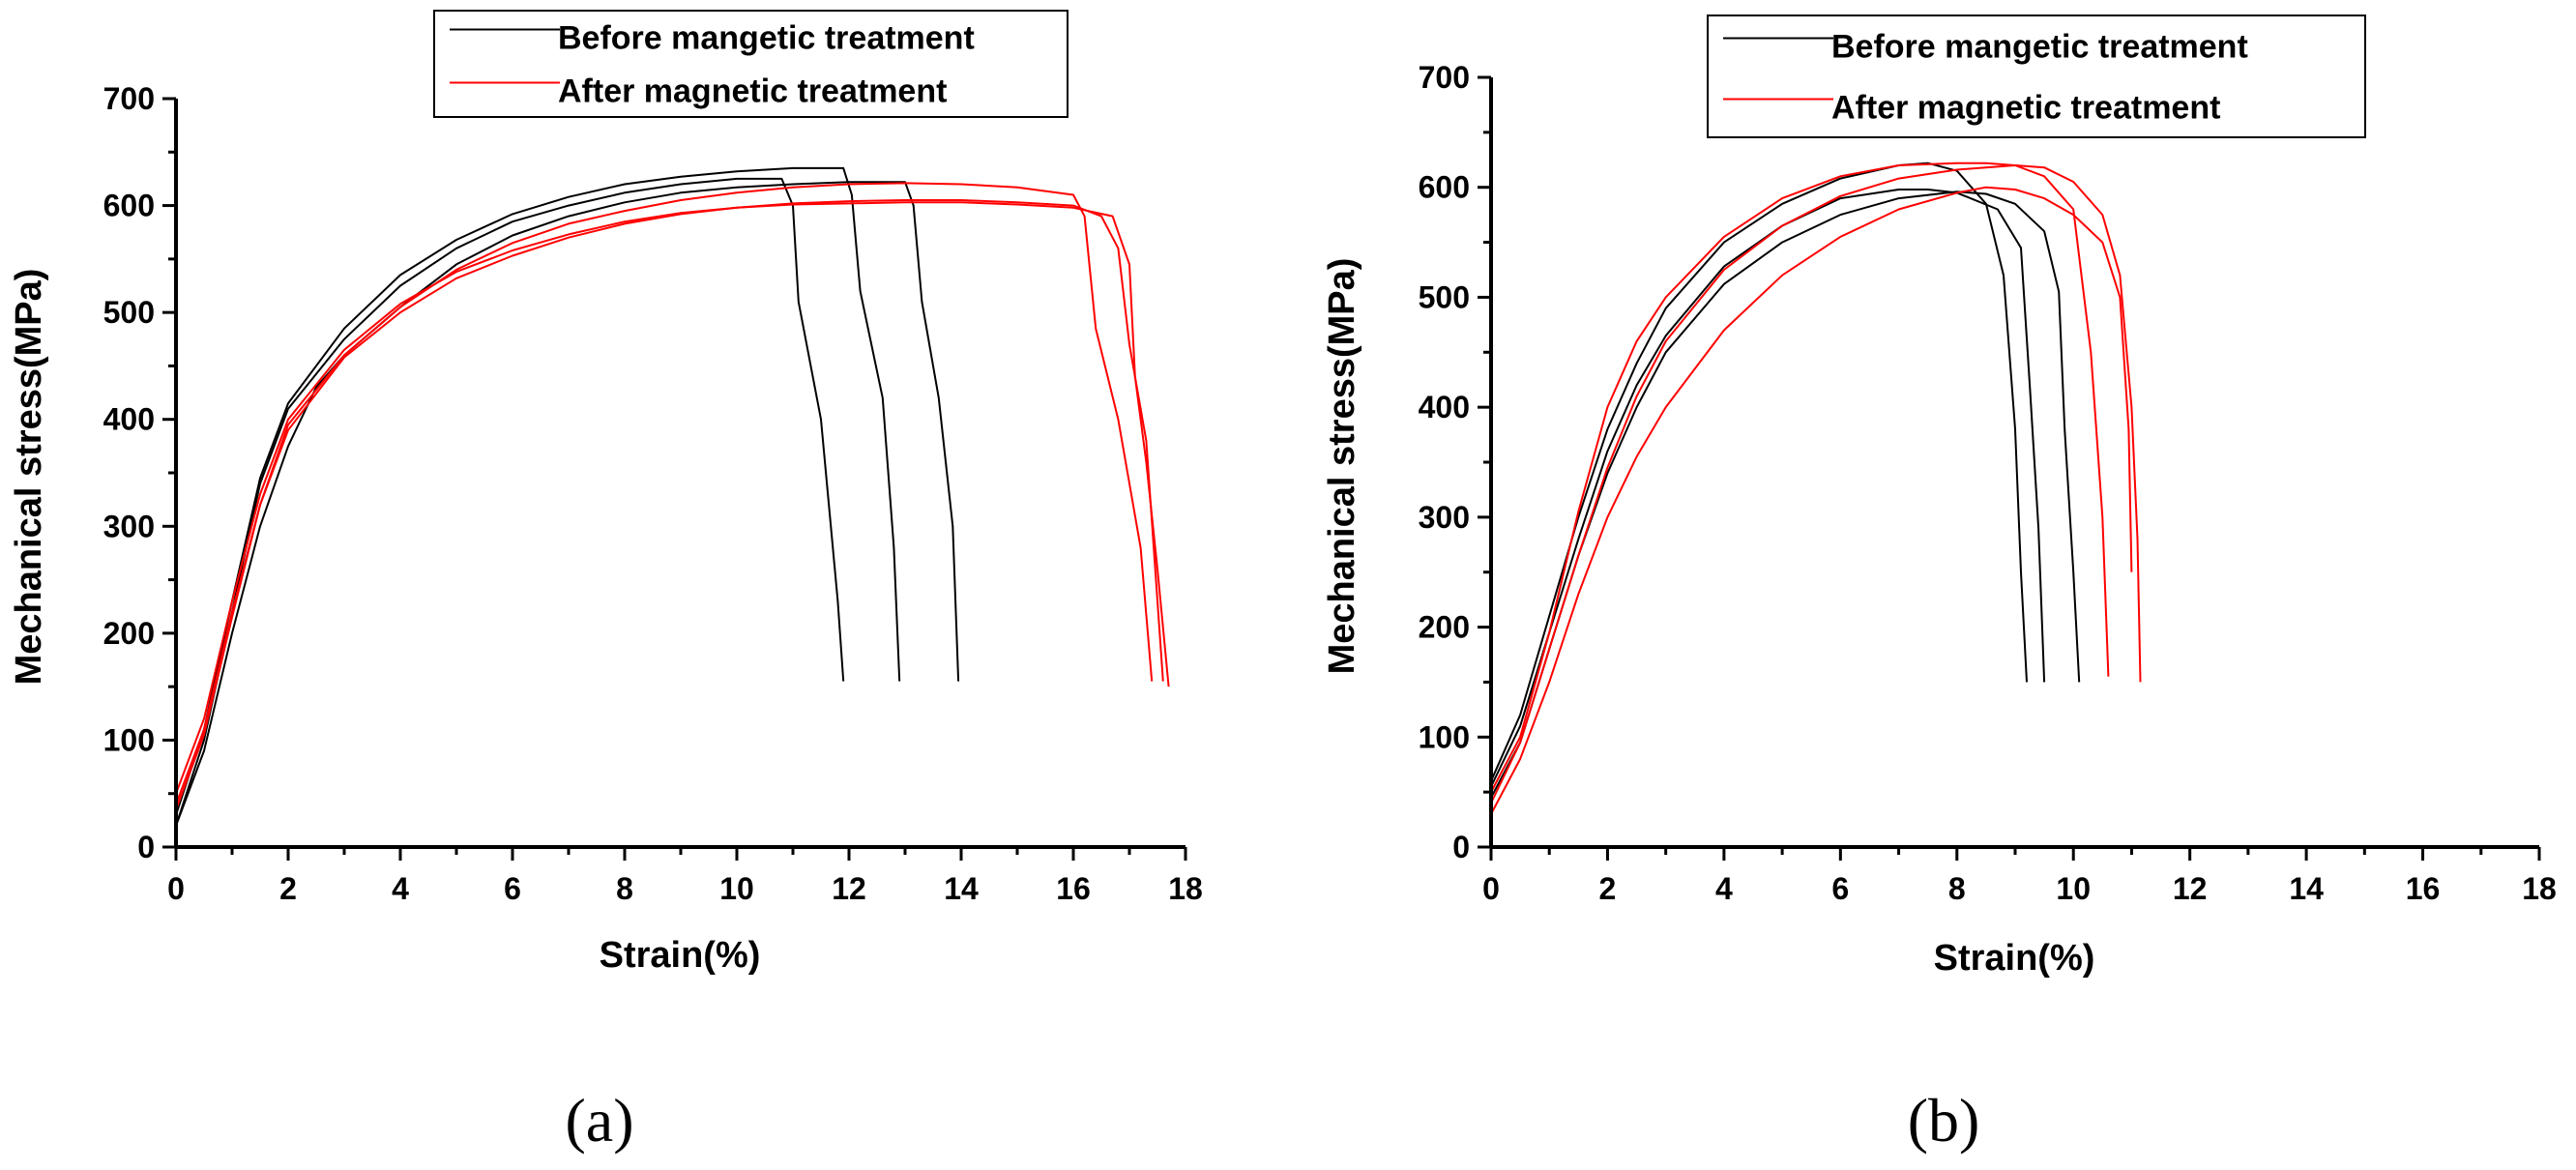 The width and height of the screenshot is (2576, 1170). What do you see at coordinates (599, 1120) in the screenshot?
I see `panel-caption: (a)` at bounding box center [599, 1120].